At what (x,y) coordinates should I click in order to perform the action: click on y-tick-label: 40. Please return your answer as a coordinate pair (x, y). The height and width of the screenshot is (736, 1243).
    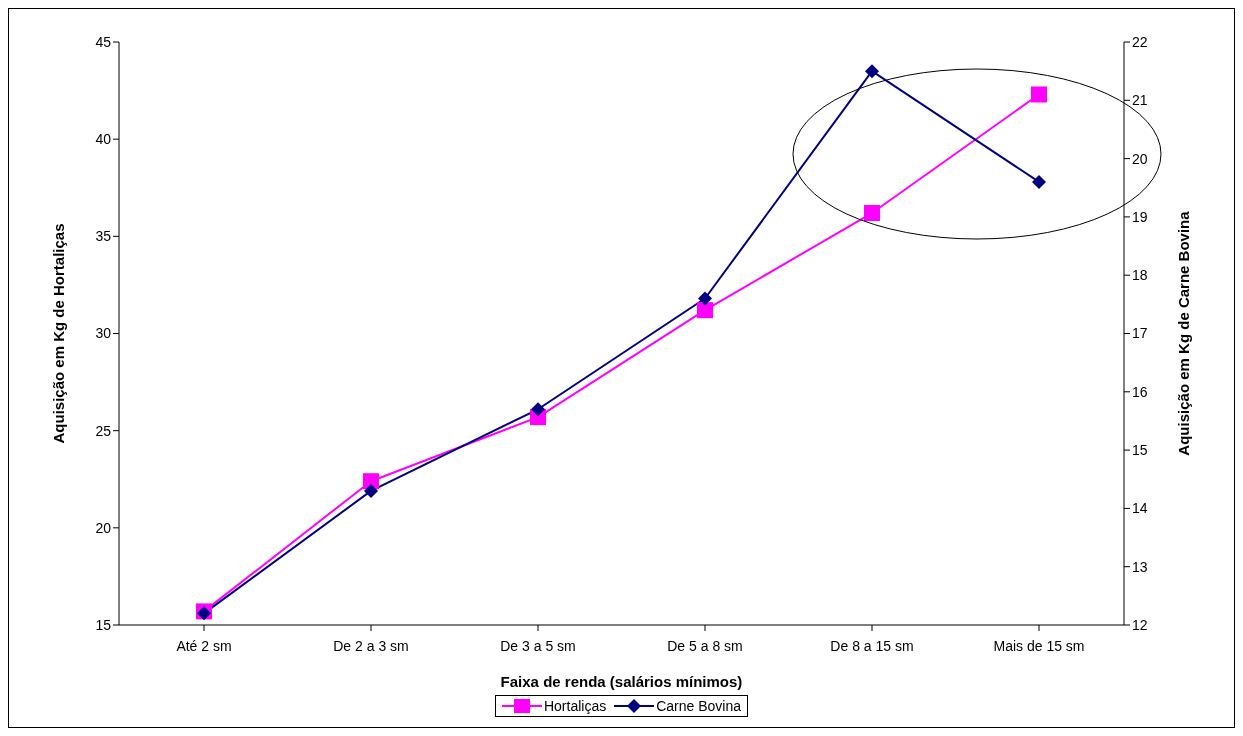
    Looking at the image, I should click on (103, 139).